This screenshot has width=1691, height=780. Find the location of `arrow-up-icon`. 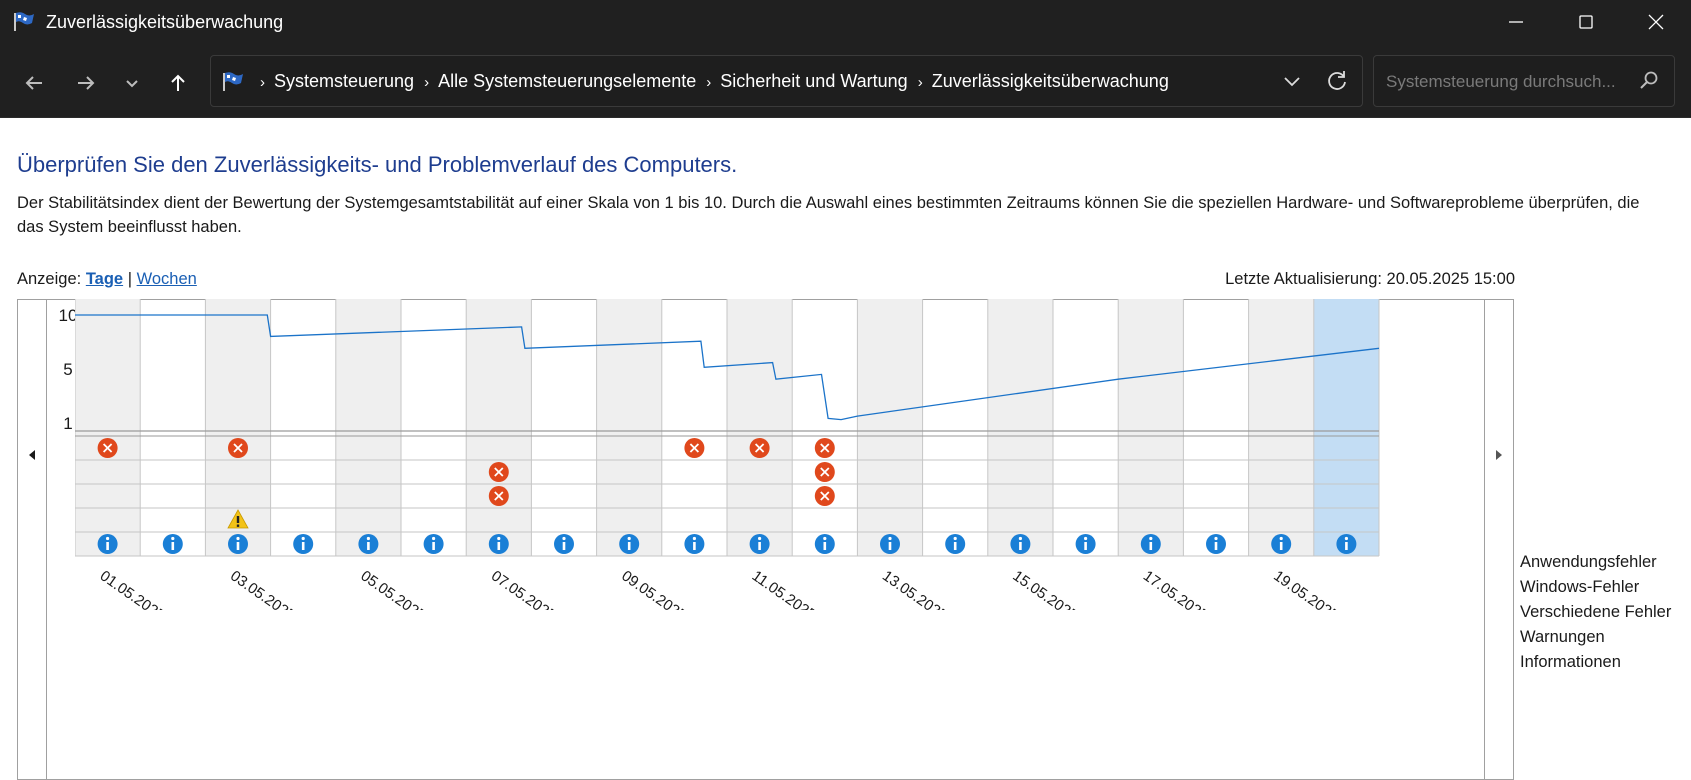

arrow-up-icon is located at coordinates (178, 82).